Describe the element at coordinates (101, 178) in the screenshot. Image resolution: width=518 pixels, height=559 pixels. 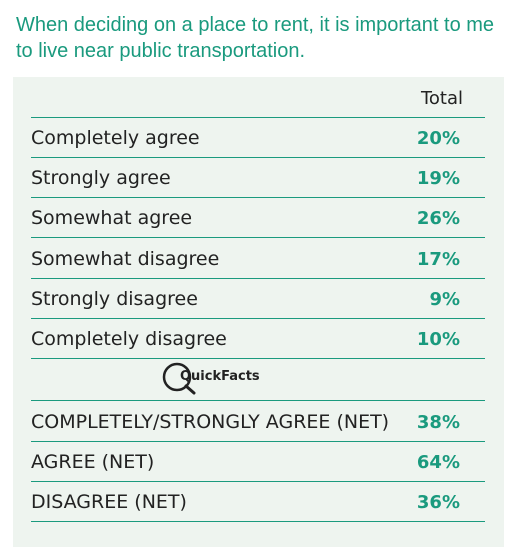
I see `row-label: Strongly agree` at that location.